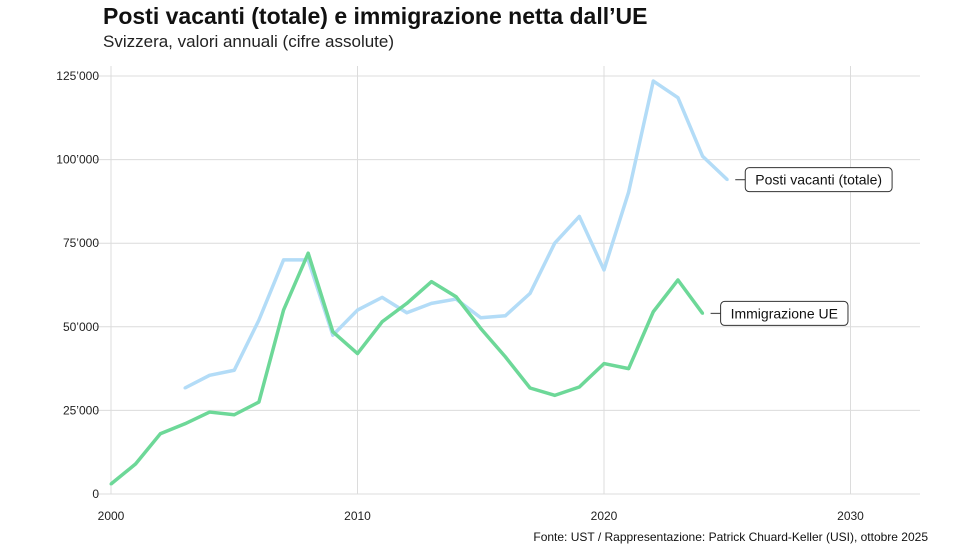  Describe the element at coordinates (95, 494) in the screenshot. I see `y-tick-label: 0` at that location.